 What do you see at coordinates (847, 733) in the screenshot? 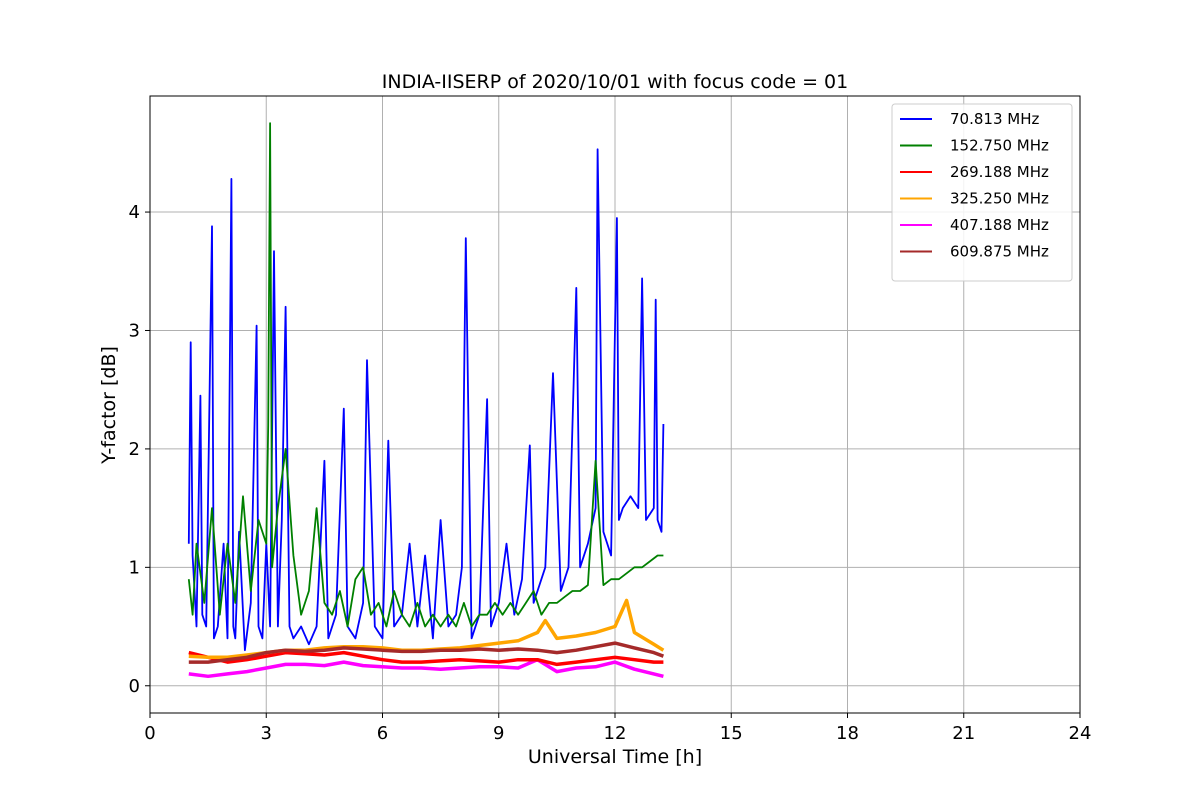
I see `x-tick-label: 18` at bounding box center [847, 733].